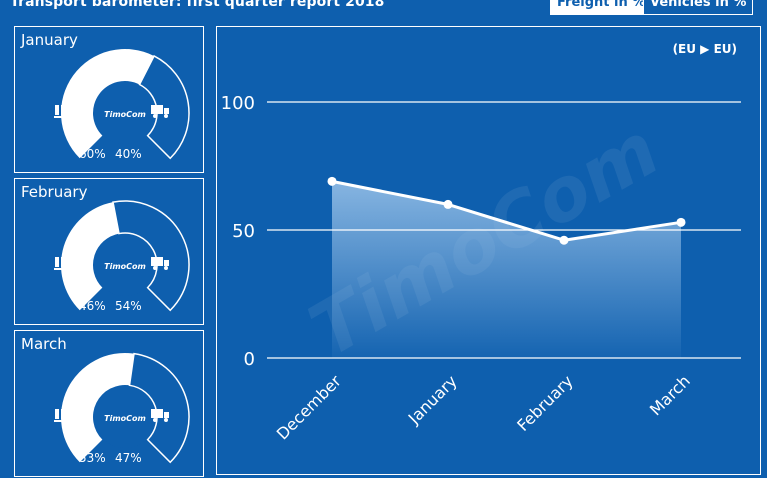 The width and height of the screenshot is (767, 478). Describe the element at coordinates (92, 458) in the screenshot. I see `freight-percent: 53%` at that location.